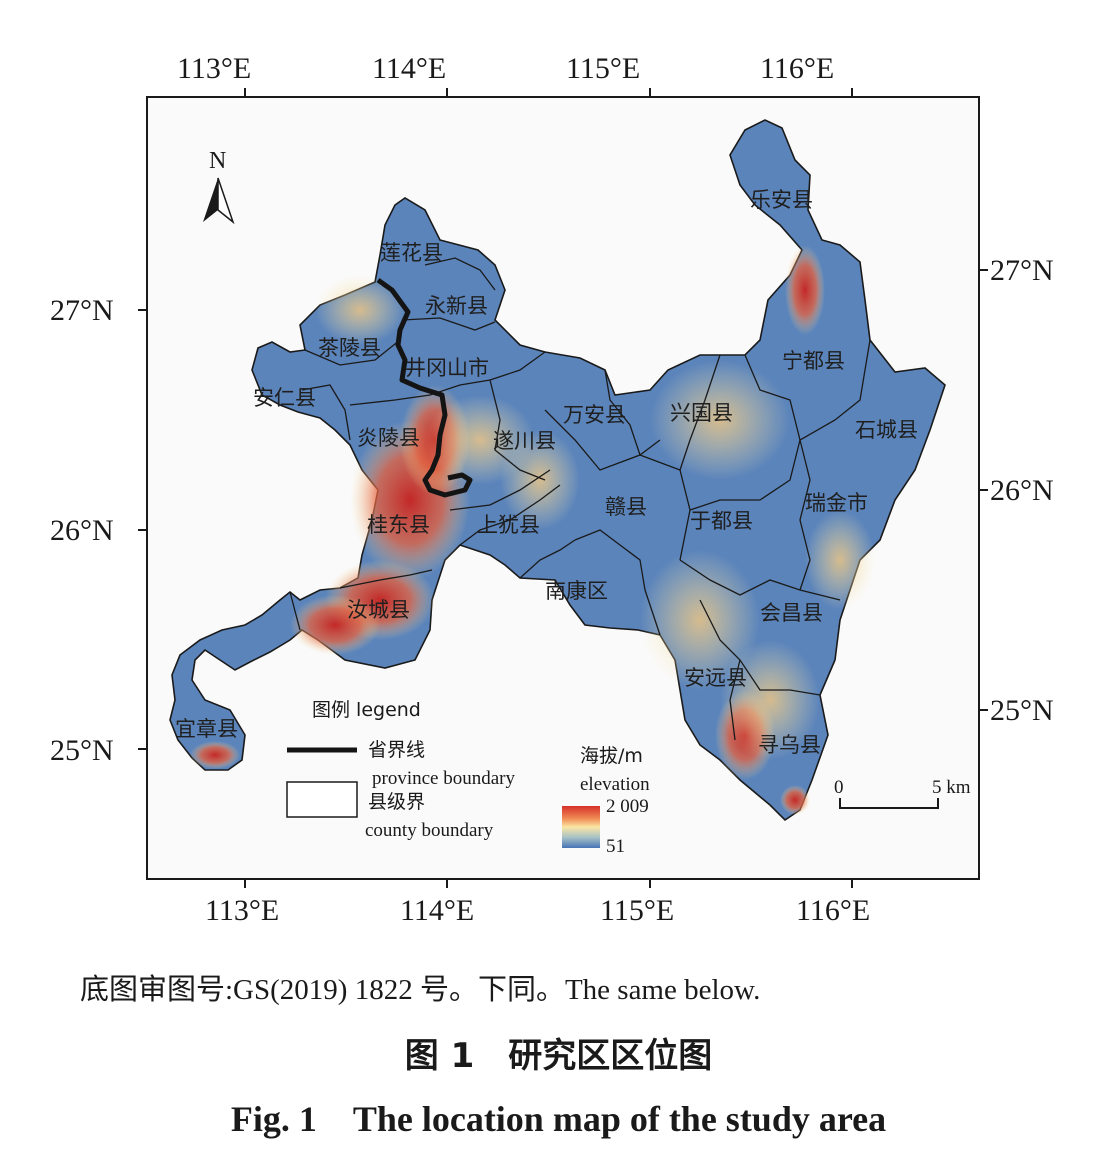 This screenshot has width=1117, height=1170. I want to click on top-lon-label-116: 116°E, so click(797, 68).